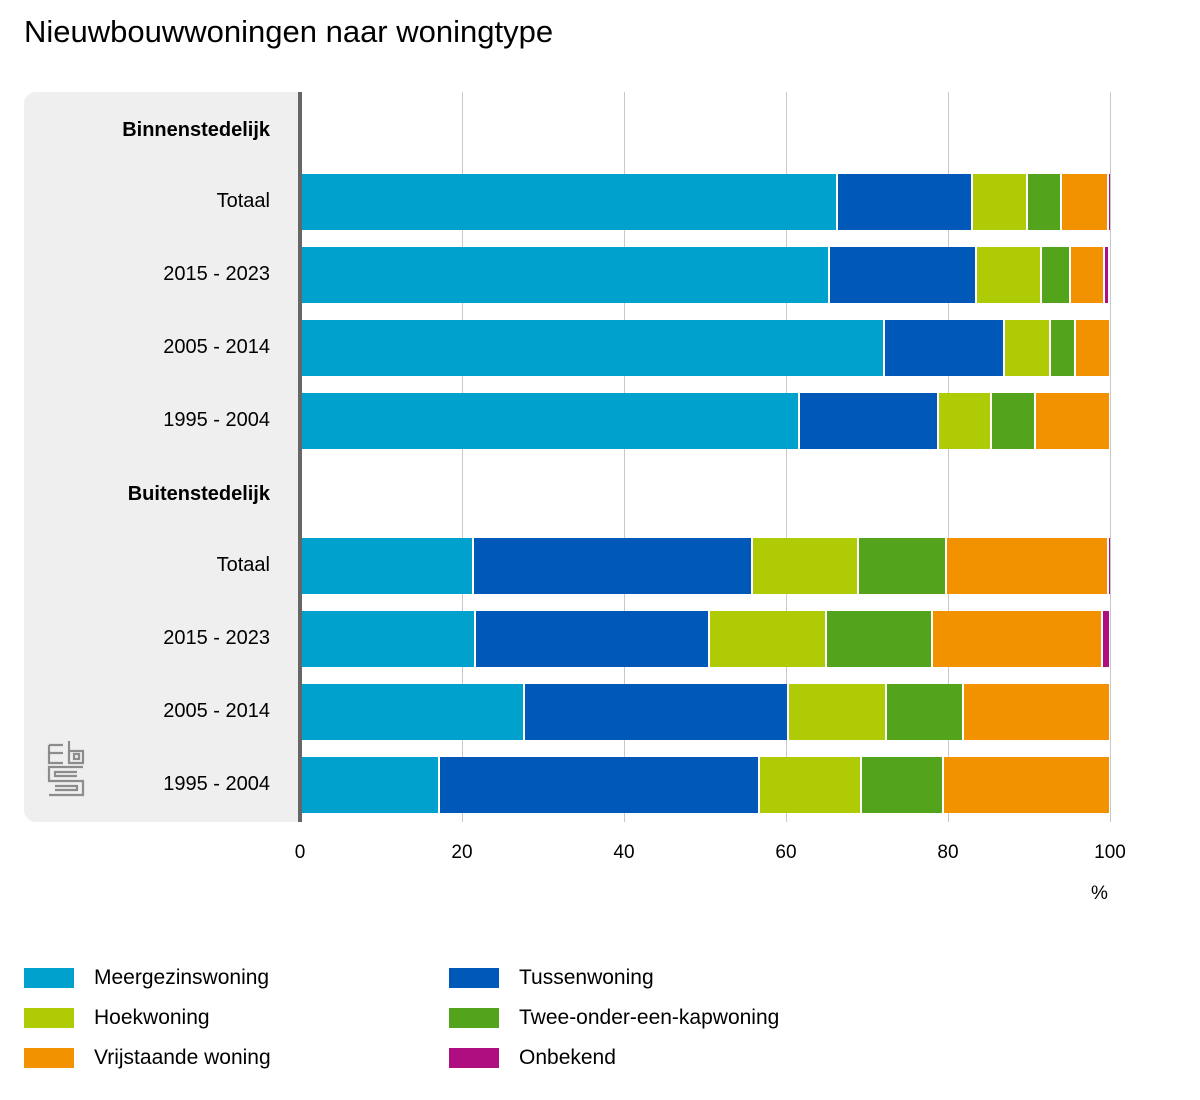  I want to click on legend-label: Onbekend, so click(567, 1057).